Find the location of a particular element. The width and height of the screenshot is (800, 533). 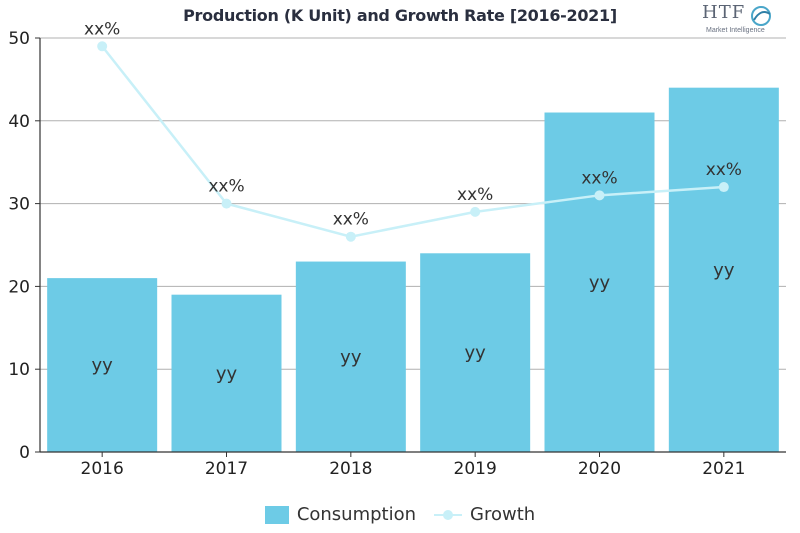

bar-2018 is located at coordinates (350, 356).